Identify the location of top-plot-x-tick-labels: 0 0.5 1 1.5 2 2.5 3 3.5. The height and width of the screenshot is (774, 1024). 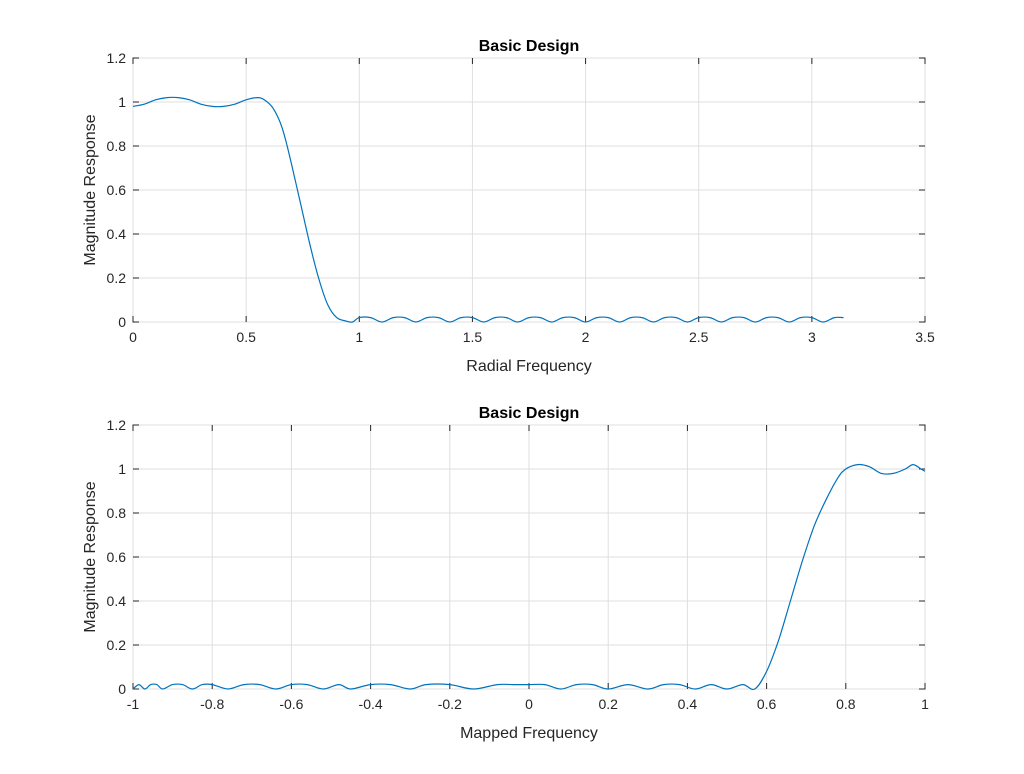
(532, 337).